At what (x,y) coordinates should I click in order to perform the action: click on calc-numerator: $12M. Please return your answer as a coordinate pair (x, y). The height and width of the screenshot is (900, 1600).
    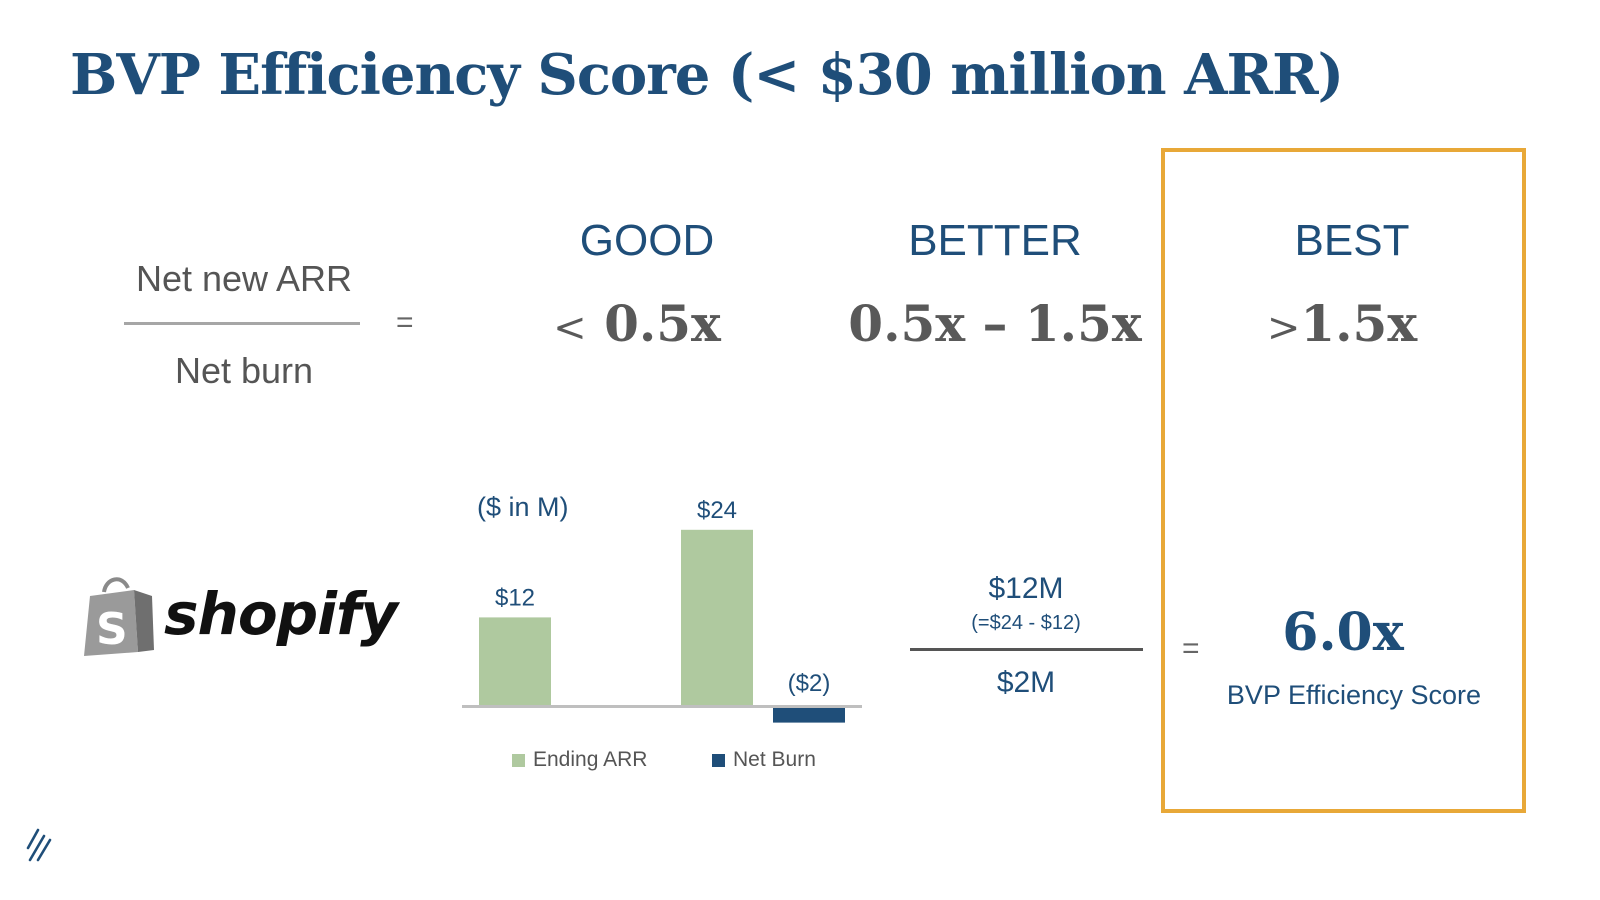
    Looking at the image, I should click on (1026, 588).